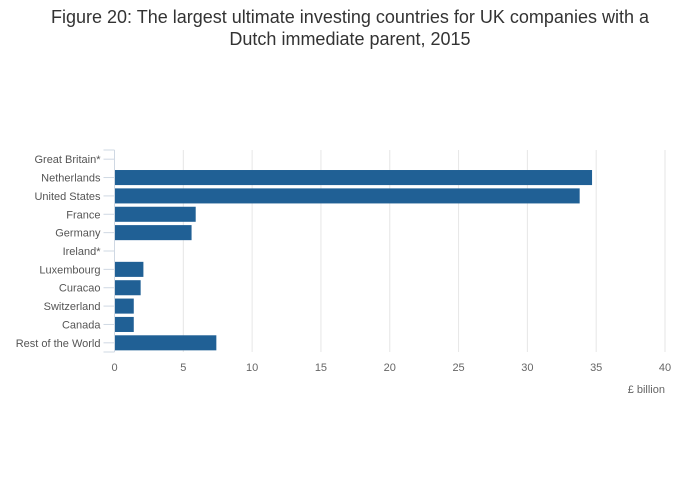  Describe the element at coordinates (78, 234) in the screenshot. I see `category-label: Germany` at that location.